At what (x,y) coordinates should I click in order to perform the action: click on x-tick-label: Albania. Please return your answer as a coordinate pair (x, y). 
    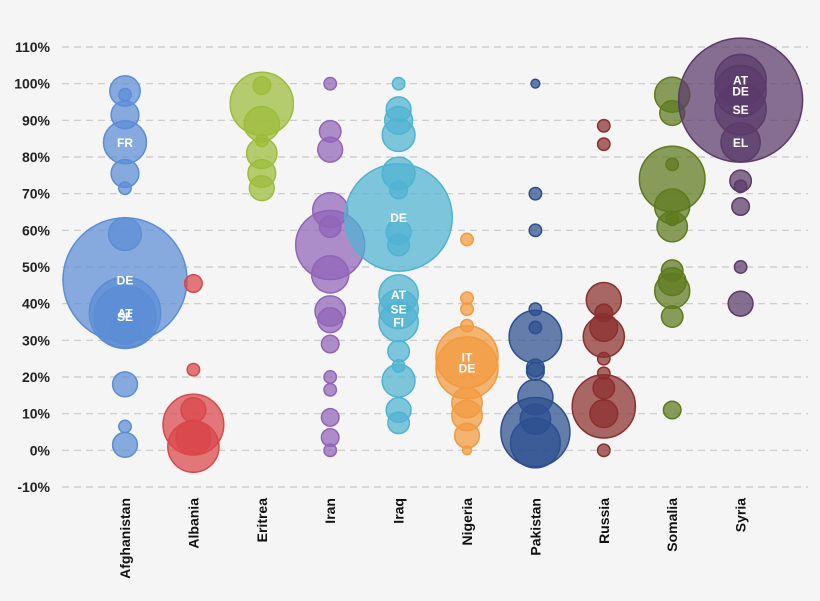
    Looking at the image, I should click on (193, 523).